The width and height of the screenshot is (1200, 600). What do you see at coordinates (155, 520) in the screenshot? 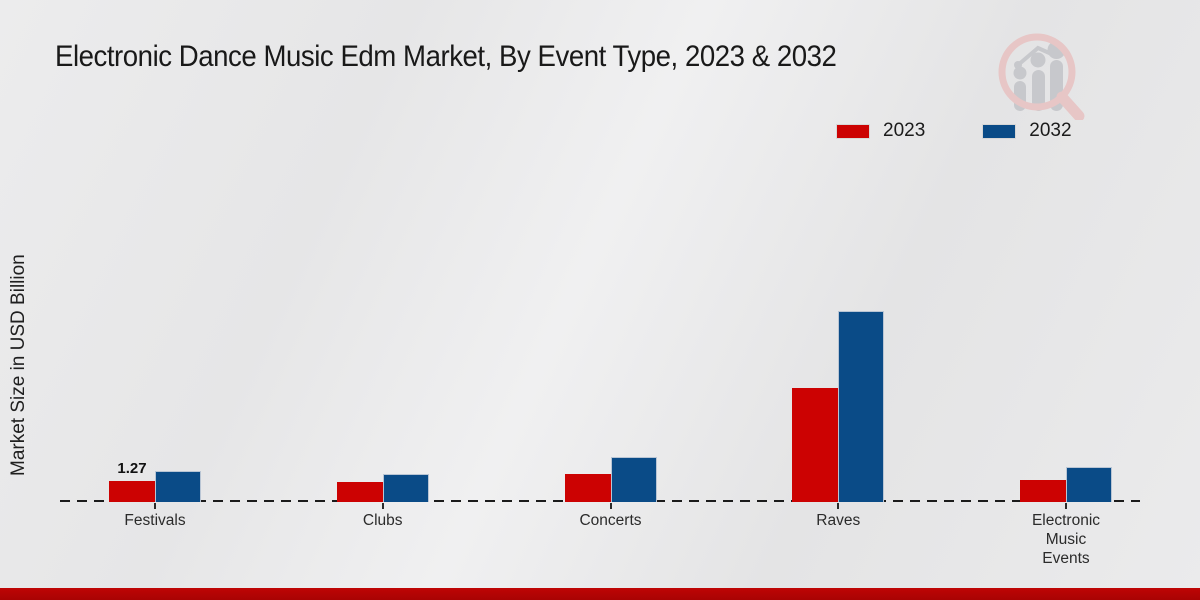
I see `x-axis-category-label-festivals: Festivals` at bounding box center [155, 520].